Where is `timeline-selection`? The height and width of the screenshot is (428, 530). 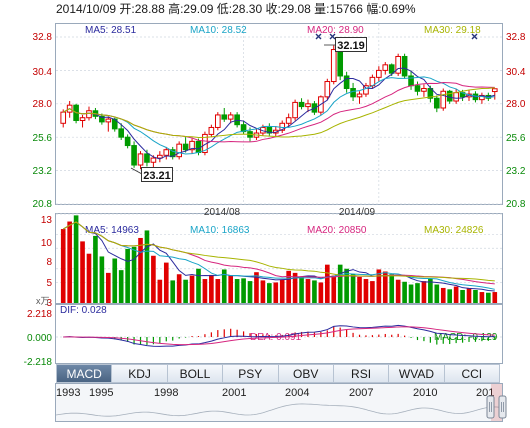 timeline-selection is located at coordinates (496, 402).